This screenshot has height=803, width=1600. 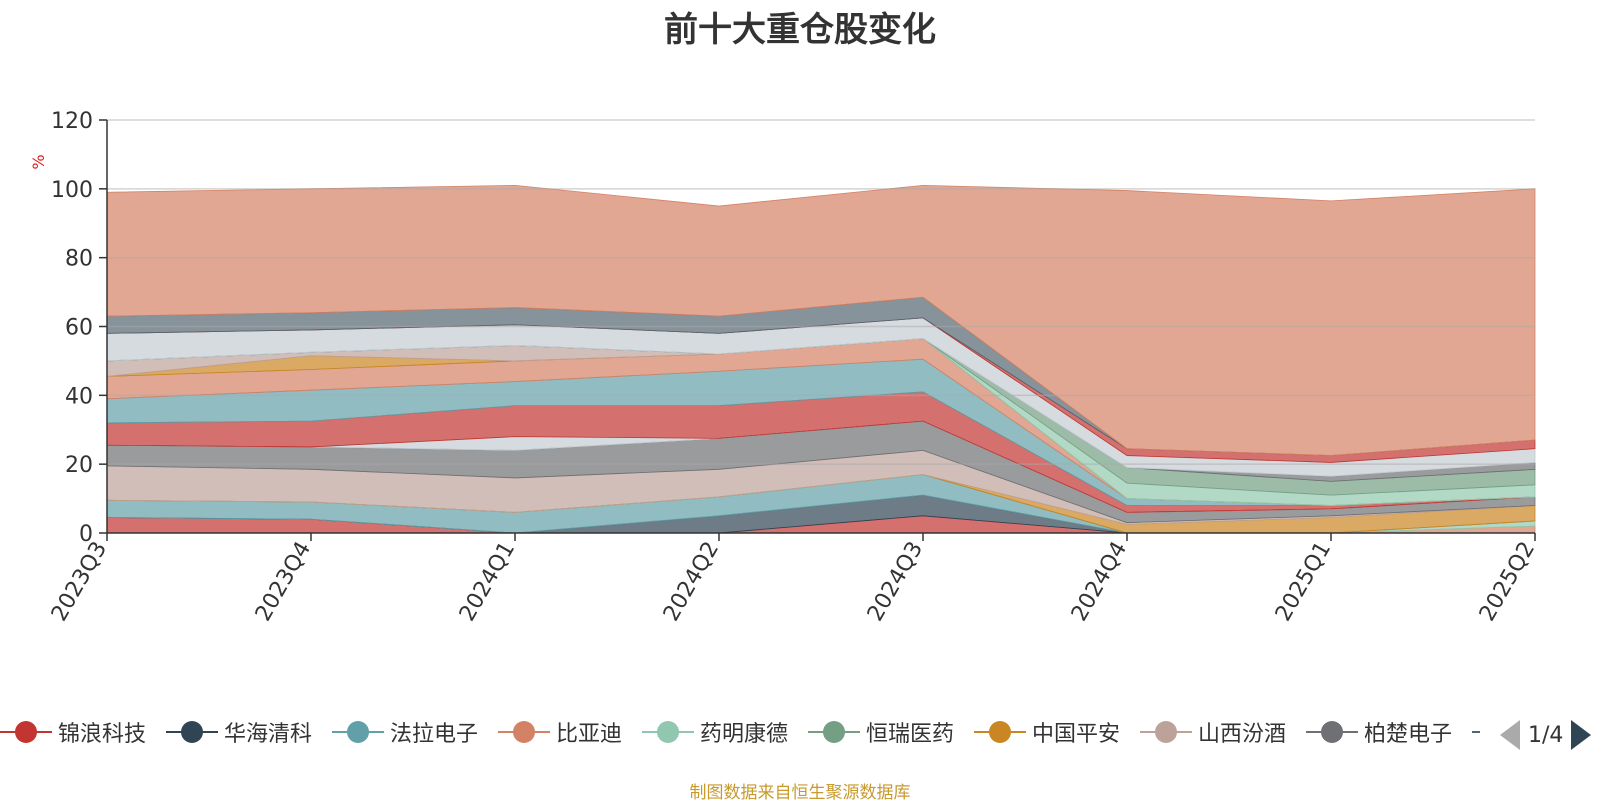 I want to click on y-tick-label-5: 100, so click(x=72, y=190).